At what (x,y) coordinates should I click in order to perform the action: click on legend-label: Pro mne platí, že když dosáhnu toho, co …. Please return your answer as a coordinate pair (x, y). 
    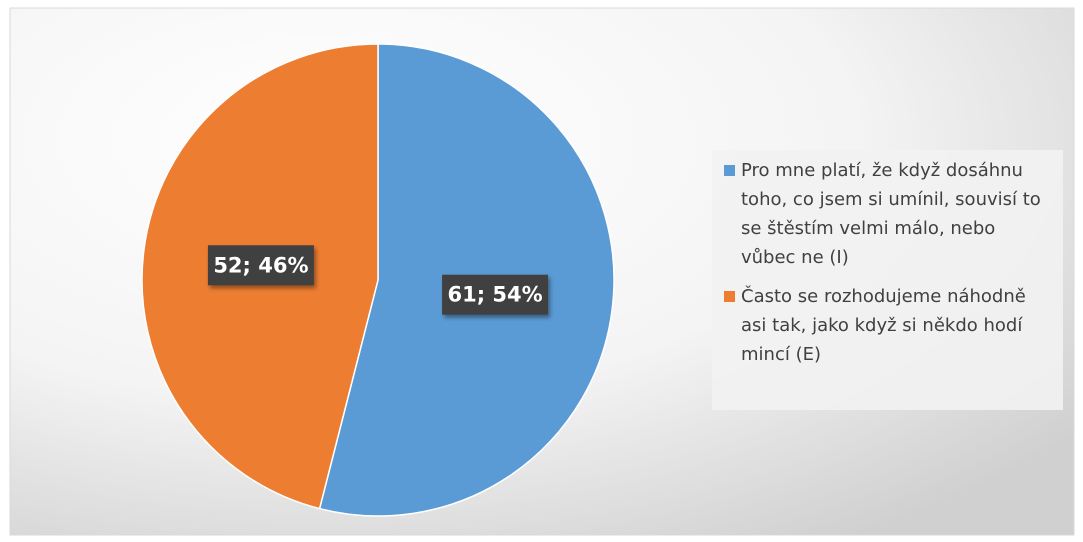
    Looking at the image, I should click on (891, 214).